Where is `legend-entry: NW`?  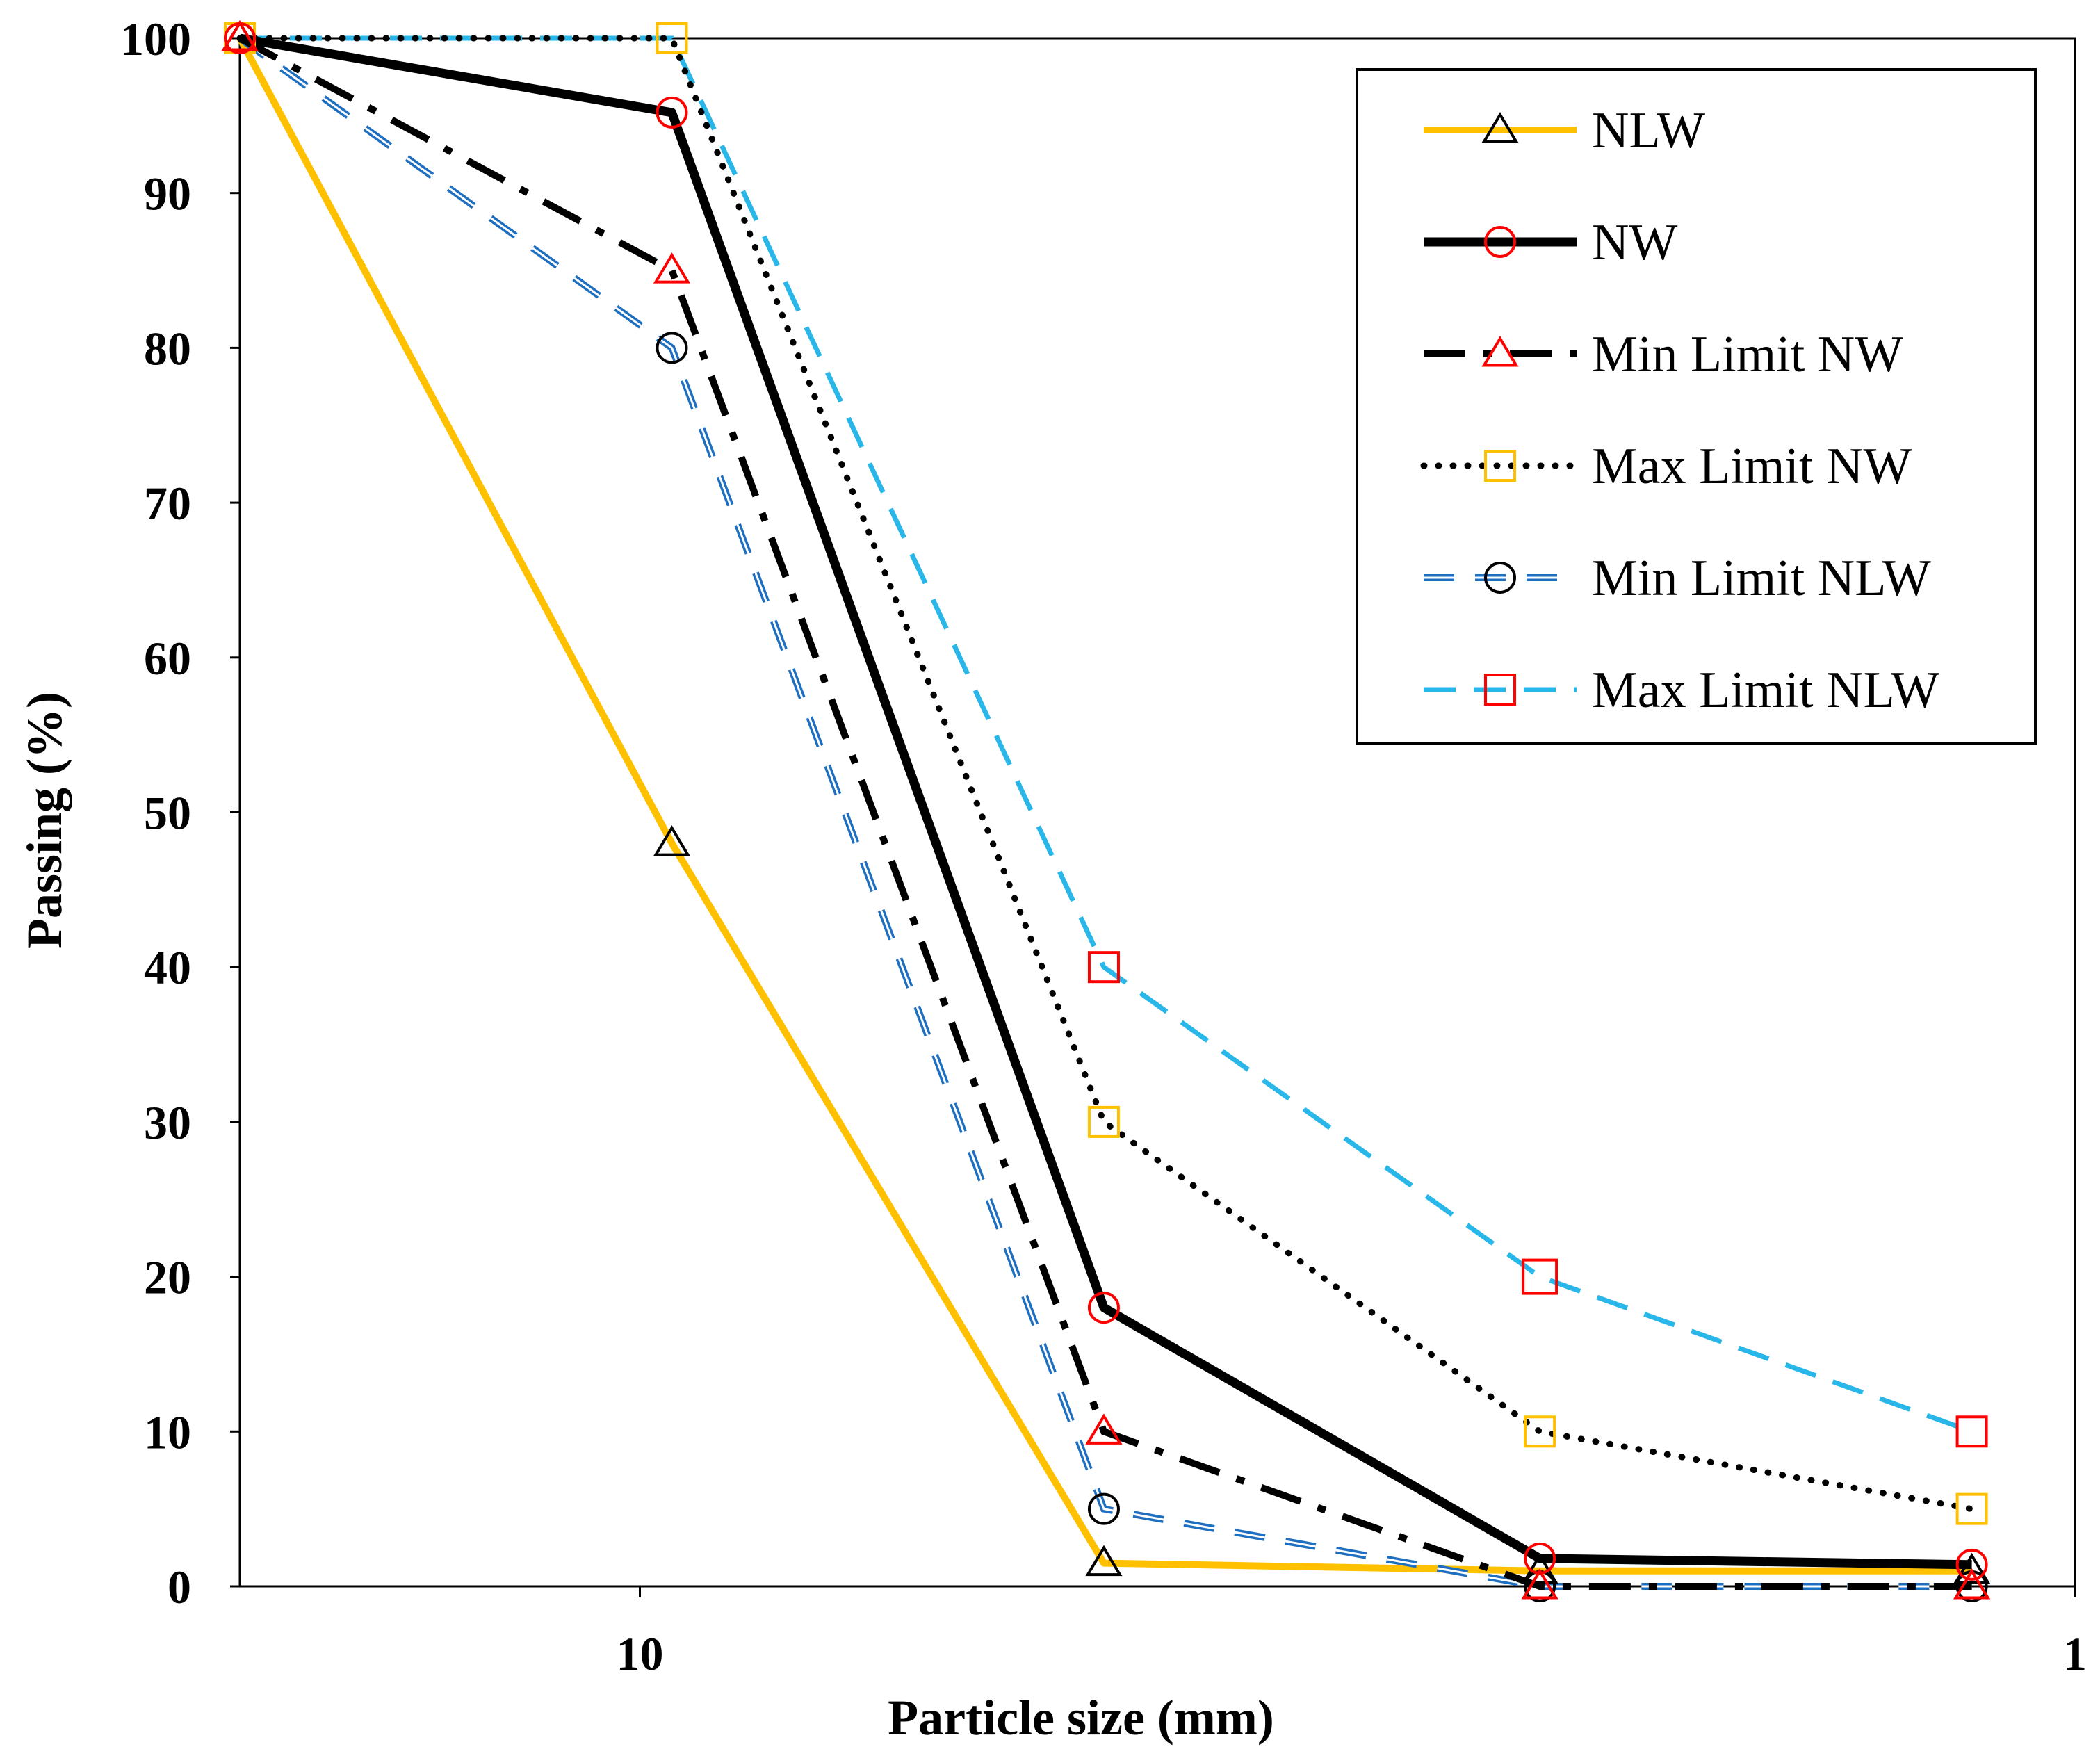
legend-entry: NW is located at coordinates (1551, 243).